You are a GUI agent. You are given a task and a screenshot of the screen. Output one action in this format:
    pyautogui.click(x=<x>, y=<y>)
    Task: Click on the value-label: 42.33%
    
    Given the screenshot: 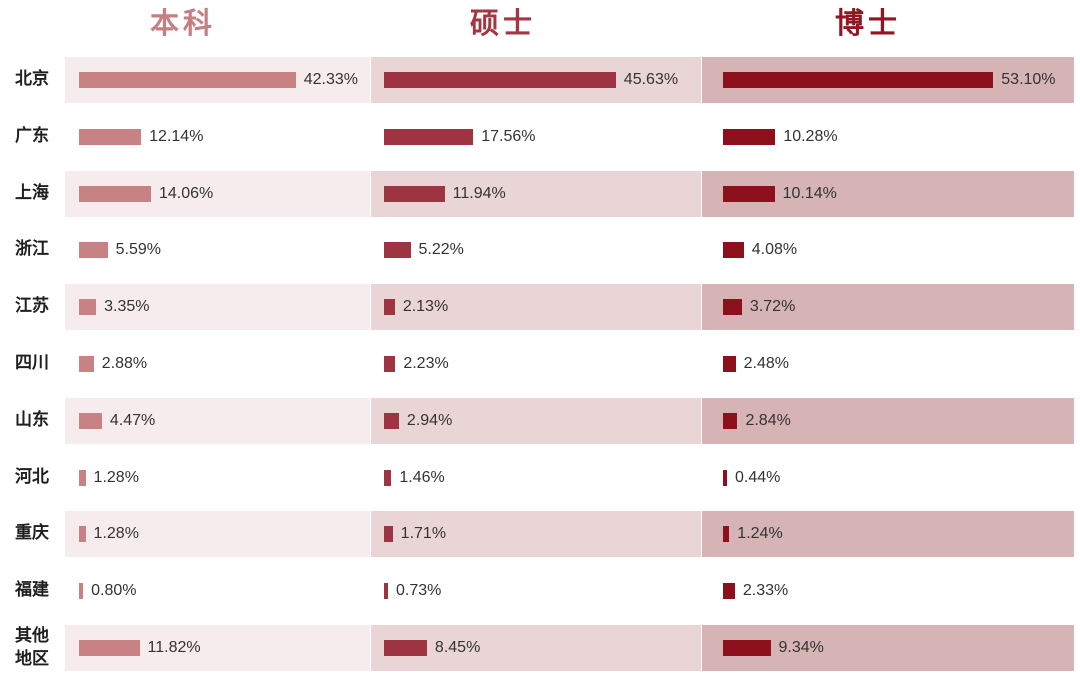 What is the action you would take?
    pyautogui.click(x=330, y=79)
    